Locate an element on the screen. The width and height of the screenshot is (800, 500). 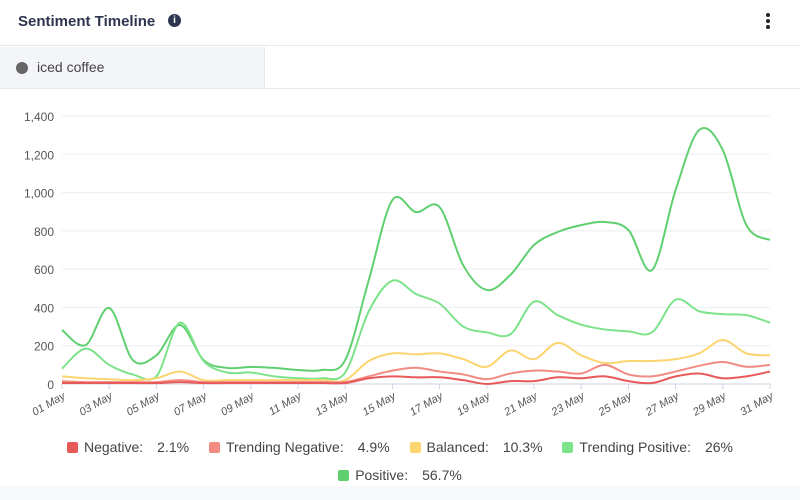
x-tick-label: 17 May is located at coordinates (427, 403).